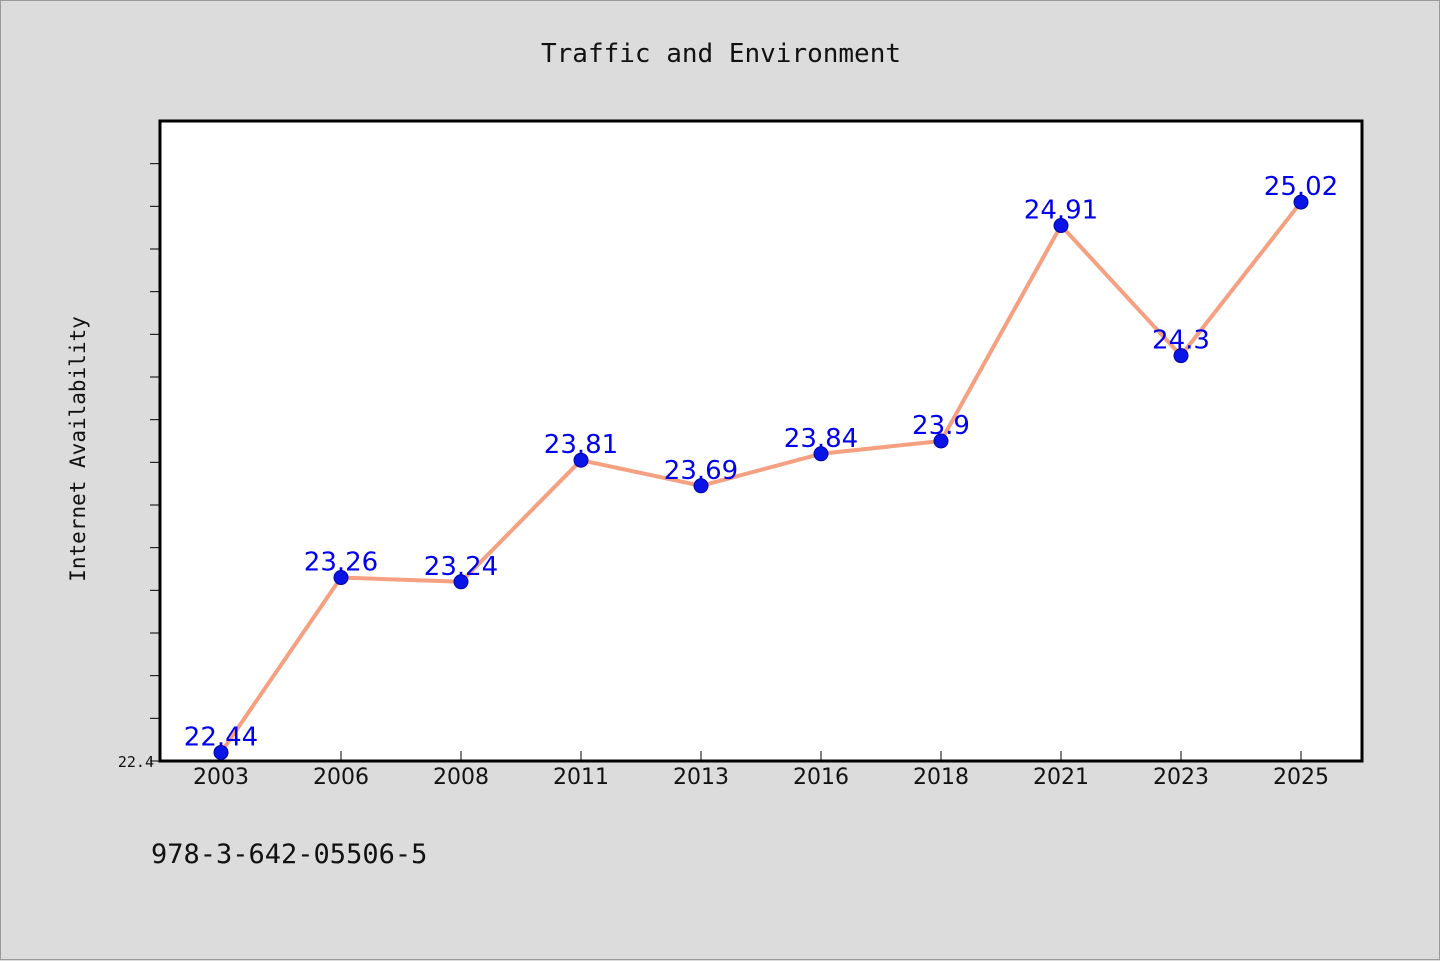 The width and height of the screenshot is (1440, 961). Describe the element at coordinates (1181, 341) in the screenshot. I see `data-label: 24.3` at that location.